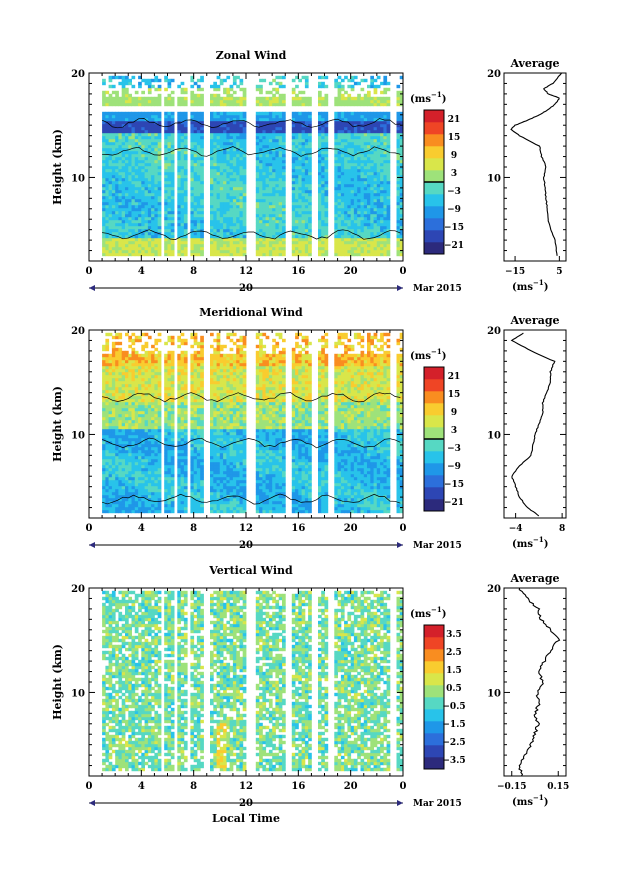 The height and width of the screenshot is (873, 621). Describe the element at coordinates (454, 138) in the screenshot. I see `colorbar-label: 15` at that location.